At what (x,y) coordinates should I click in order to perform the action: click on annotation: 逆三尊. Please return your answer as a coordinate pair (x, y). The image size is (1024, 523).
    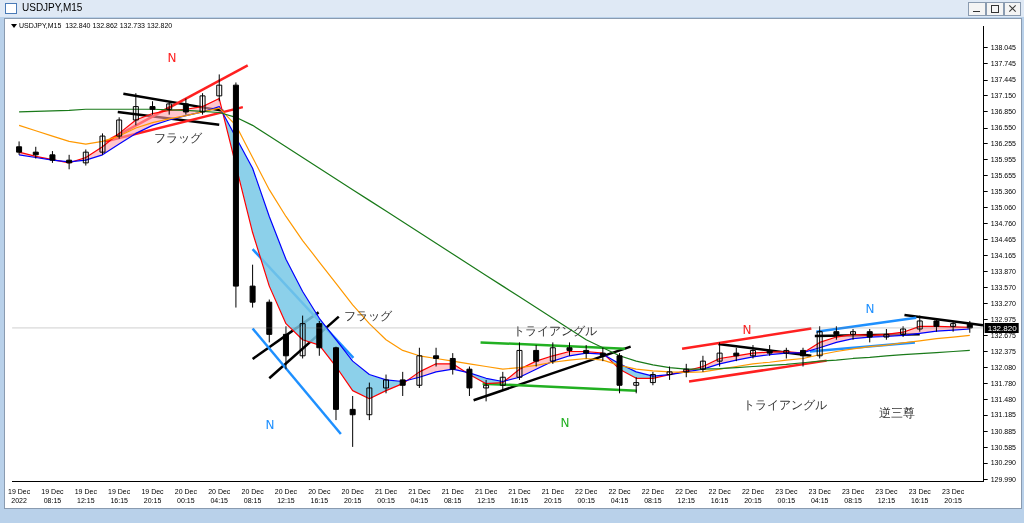
    Looking at the image, I should click on (897, 413).